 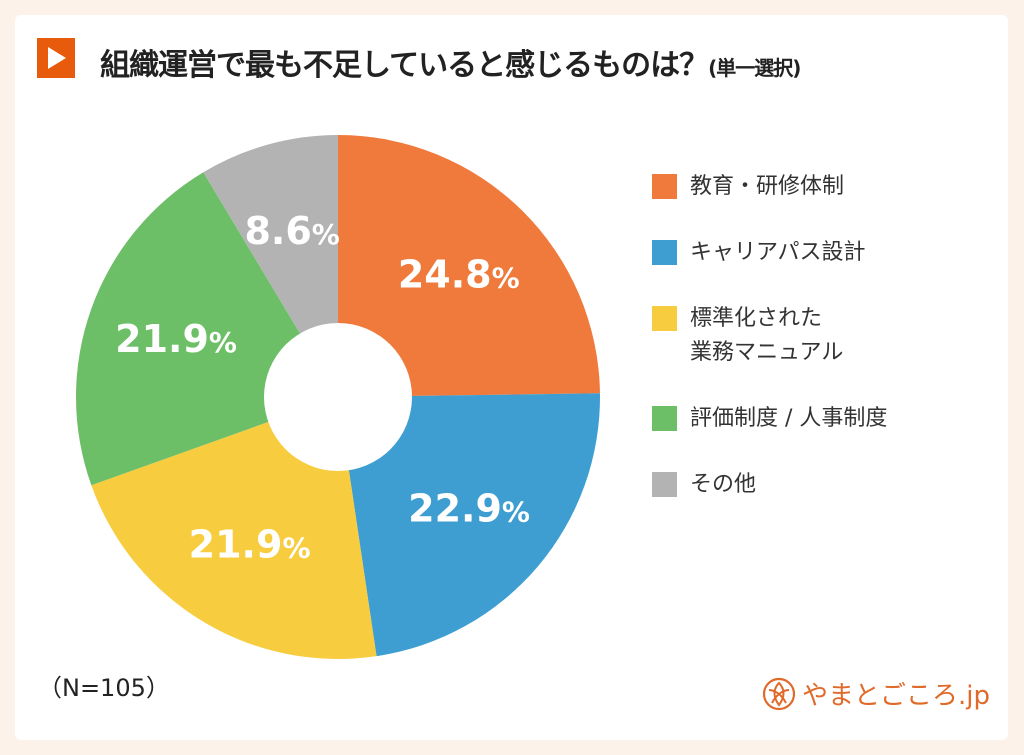 I want to click on legend-label: キャリアパス設計, so click(x=778, y=252).